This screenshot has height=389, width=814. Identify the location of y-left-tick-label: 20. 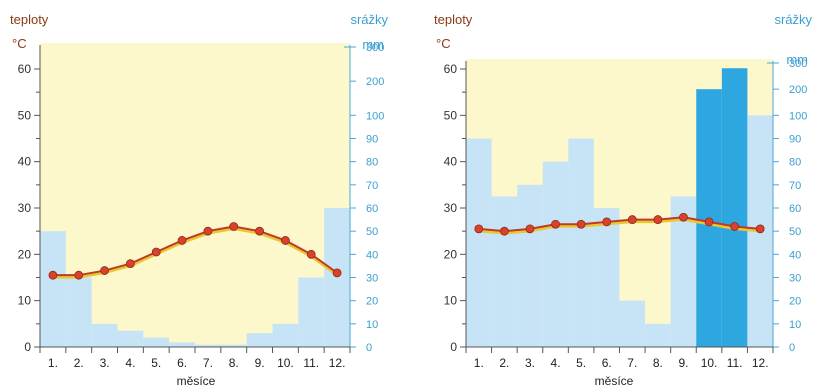
(451, 254).